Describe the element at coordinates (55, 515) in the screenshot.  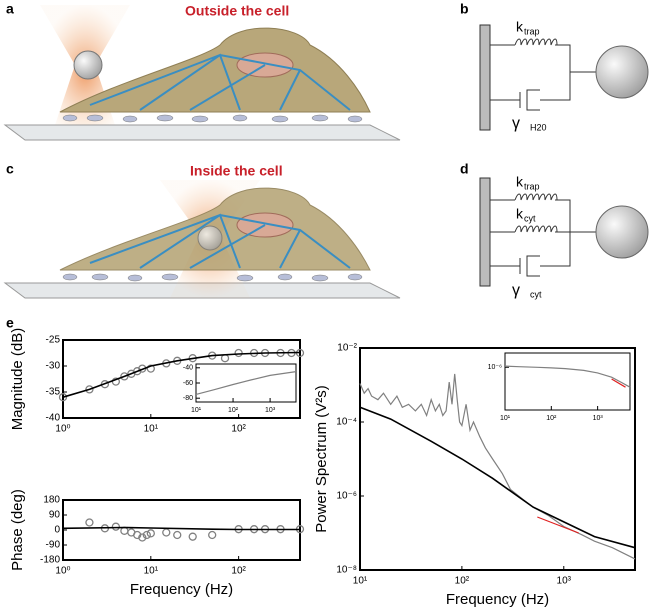
I see `y-tick-label: 90` at that location.